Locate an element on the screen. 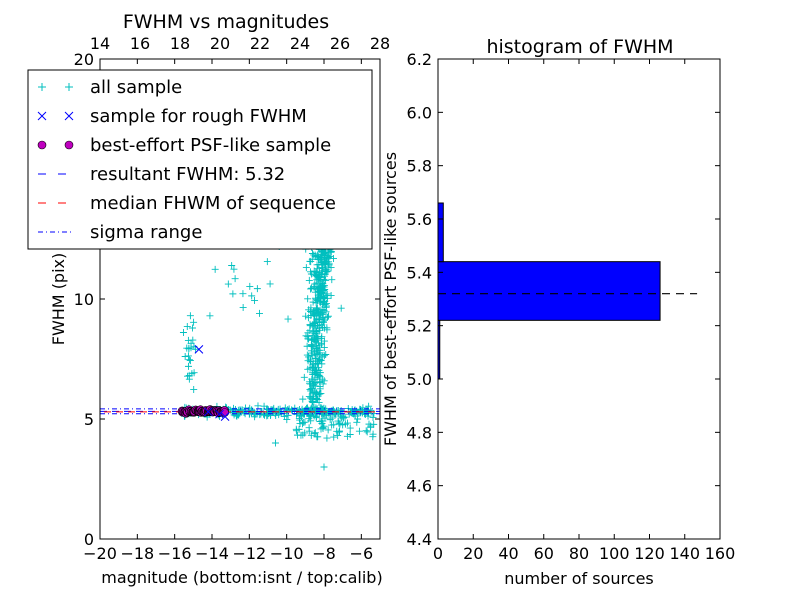  left-x-tick-label: −12 is located at coordinates (249, 553).